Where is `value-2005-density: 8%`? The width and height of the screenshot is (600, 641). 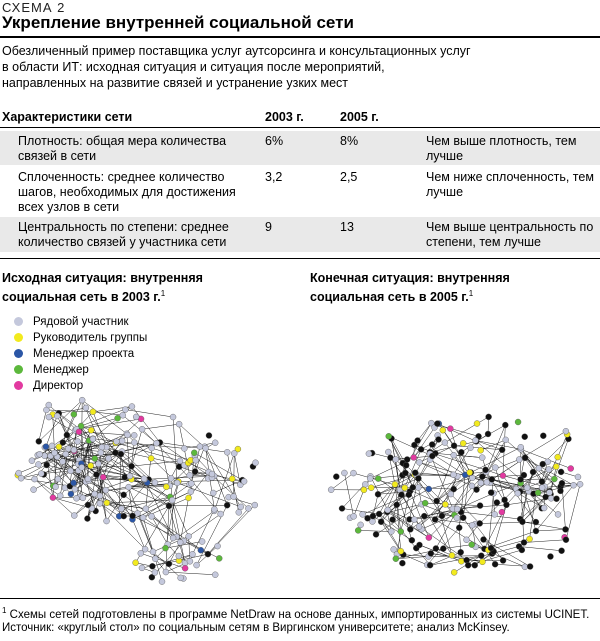 value-2005-density: 8% is located at coordinates (349, 141).